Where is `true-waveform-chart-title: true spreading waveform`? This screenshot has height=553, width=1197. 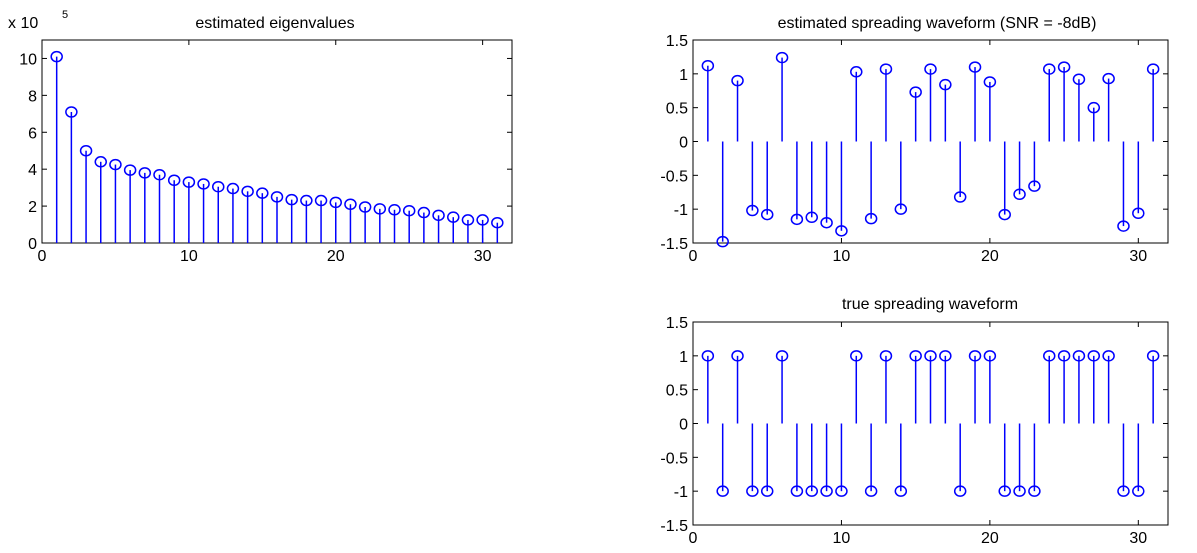
true-waveform-chart-title: true spreading waveform is located at coordinates (930, 304).